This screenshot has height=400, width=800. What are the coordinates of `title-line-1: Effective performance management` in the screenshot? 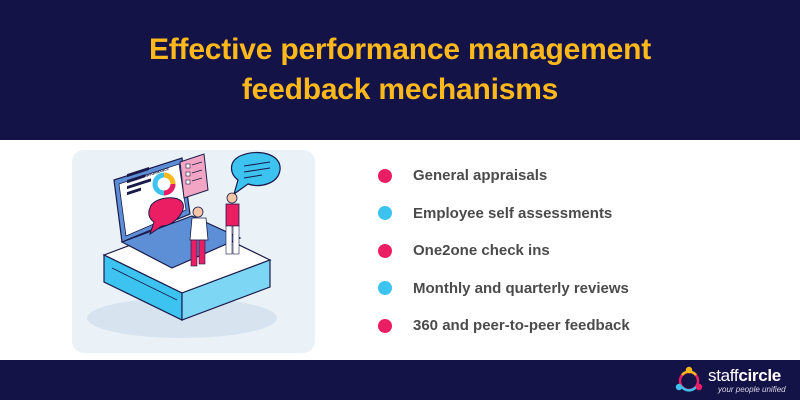 It's located at (400, 49).